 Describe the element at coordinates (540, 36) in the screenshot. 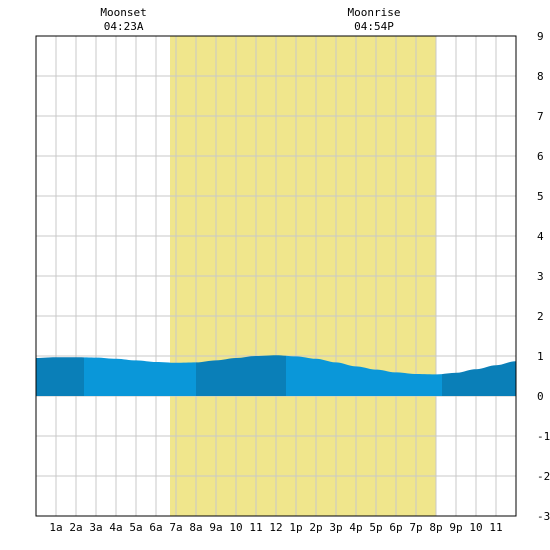

I see `y-tick-label: 9` at that location.